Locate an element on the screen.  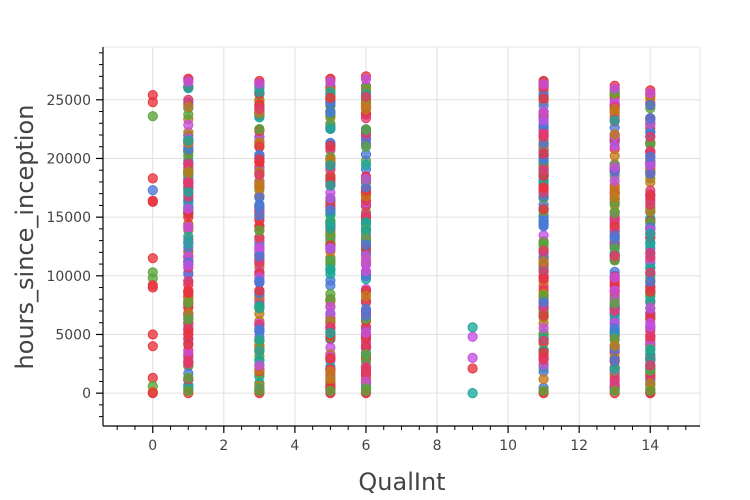
x-axis-title: QualInt is located at coordinates (401, 482).